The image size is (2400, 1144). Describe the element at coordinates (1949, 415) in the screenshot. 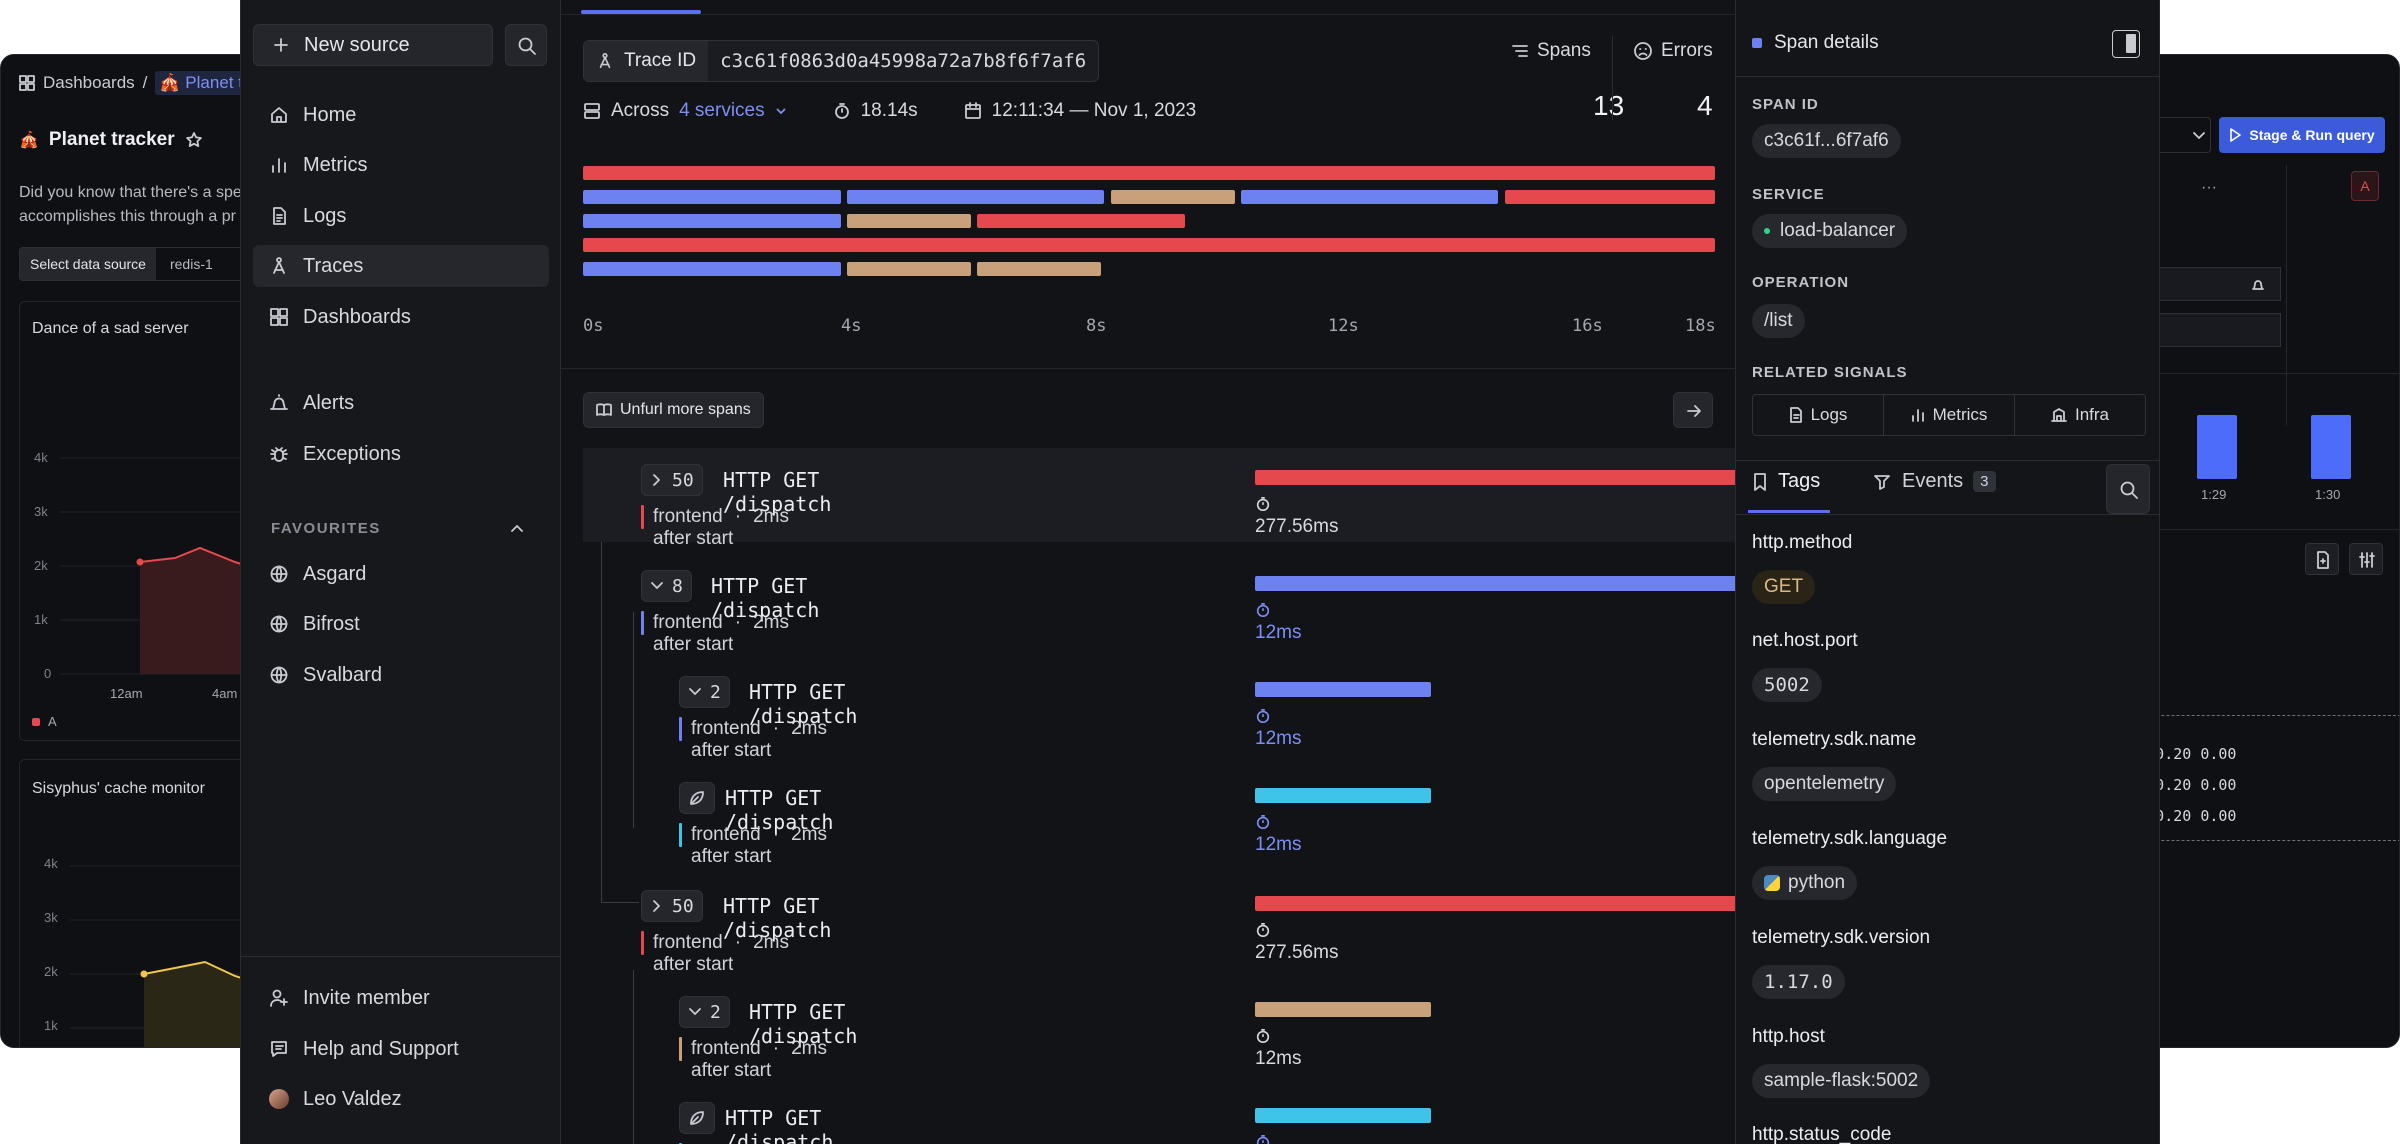

I see `related-metrics-button: Metrics` at that location.